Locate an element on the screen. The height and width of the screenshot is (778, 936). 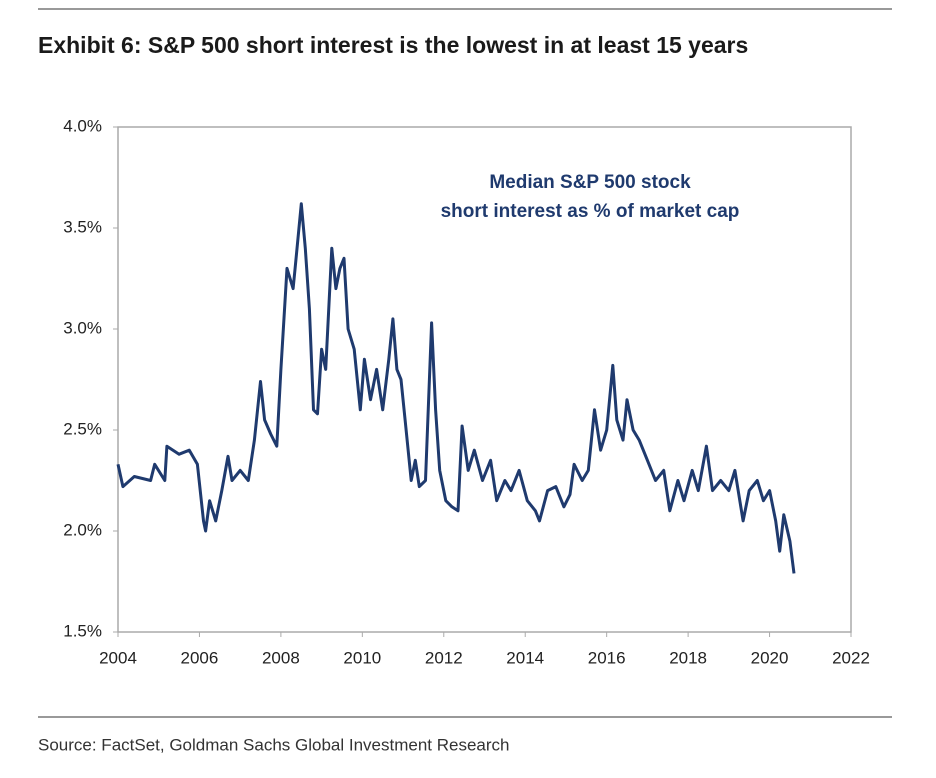
x-tick-label: 2012 is located at coordinates (444, 657).